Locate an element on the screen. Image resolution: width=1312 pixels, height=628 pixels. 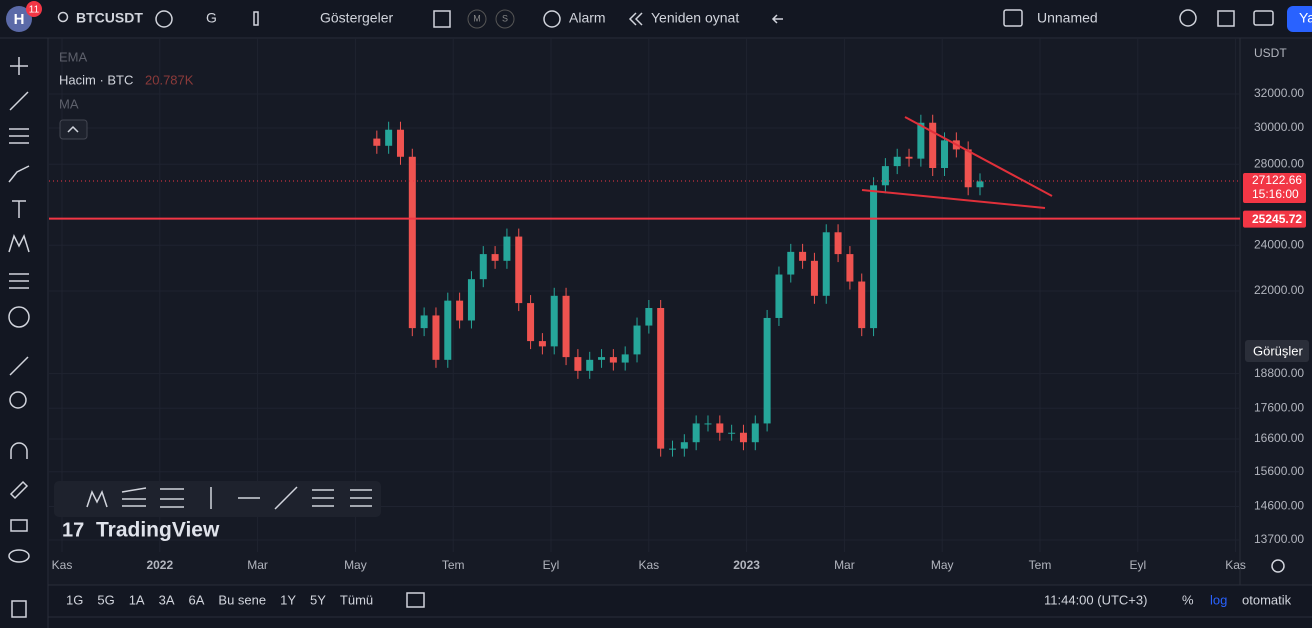
zoom-tool is located at coordinates (18, 400).